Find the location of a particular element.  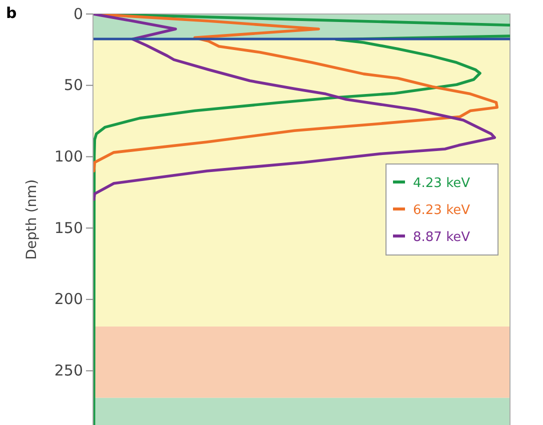

y-tick-label: 0 is located at coordinates (78, 13).